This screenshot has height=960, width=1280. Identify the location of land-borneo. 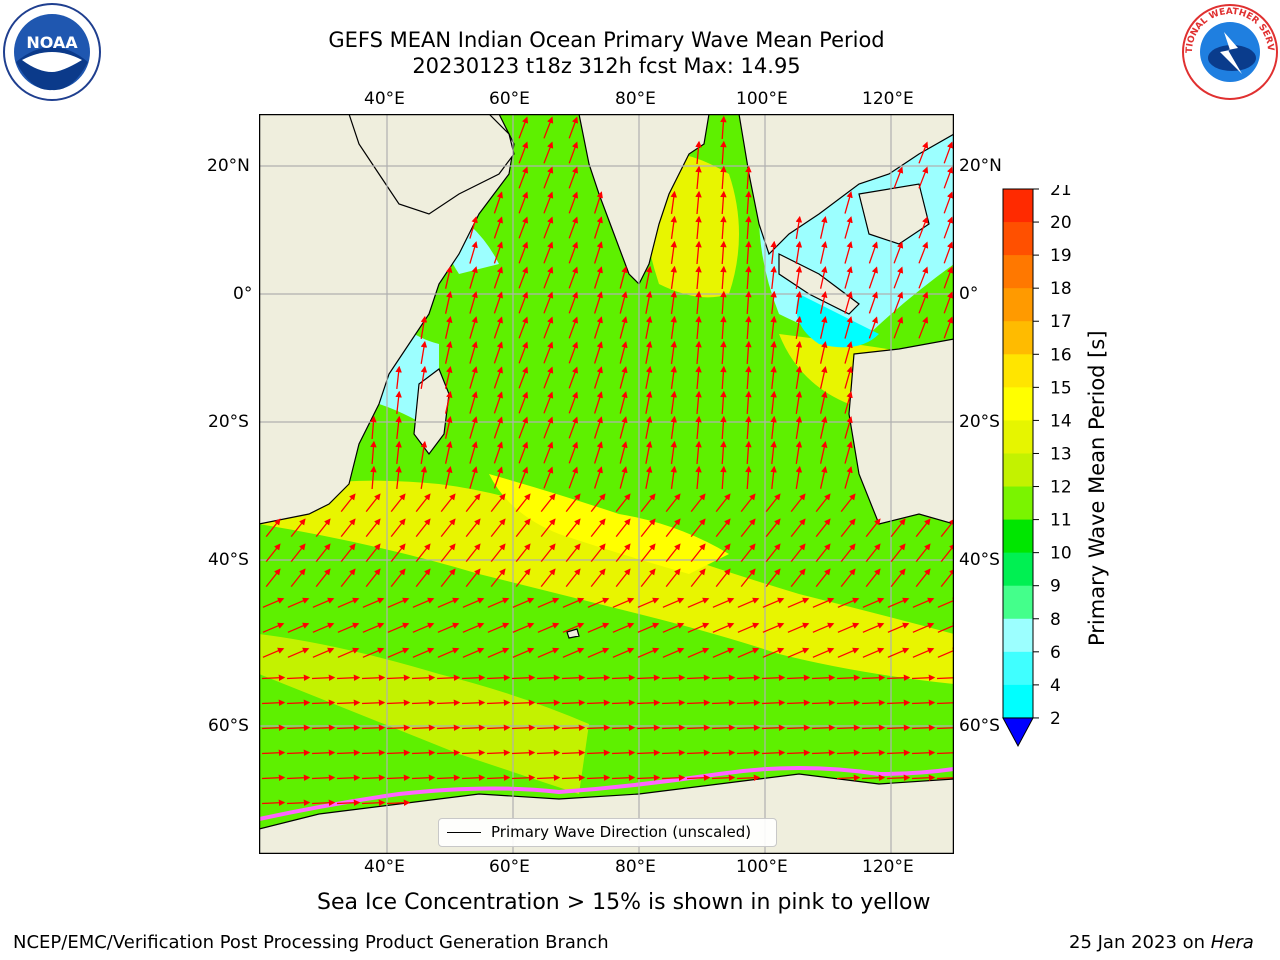
(894, 214).